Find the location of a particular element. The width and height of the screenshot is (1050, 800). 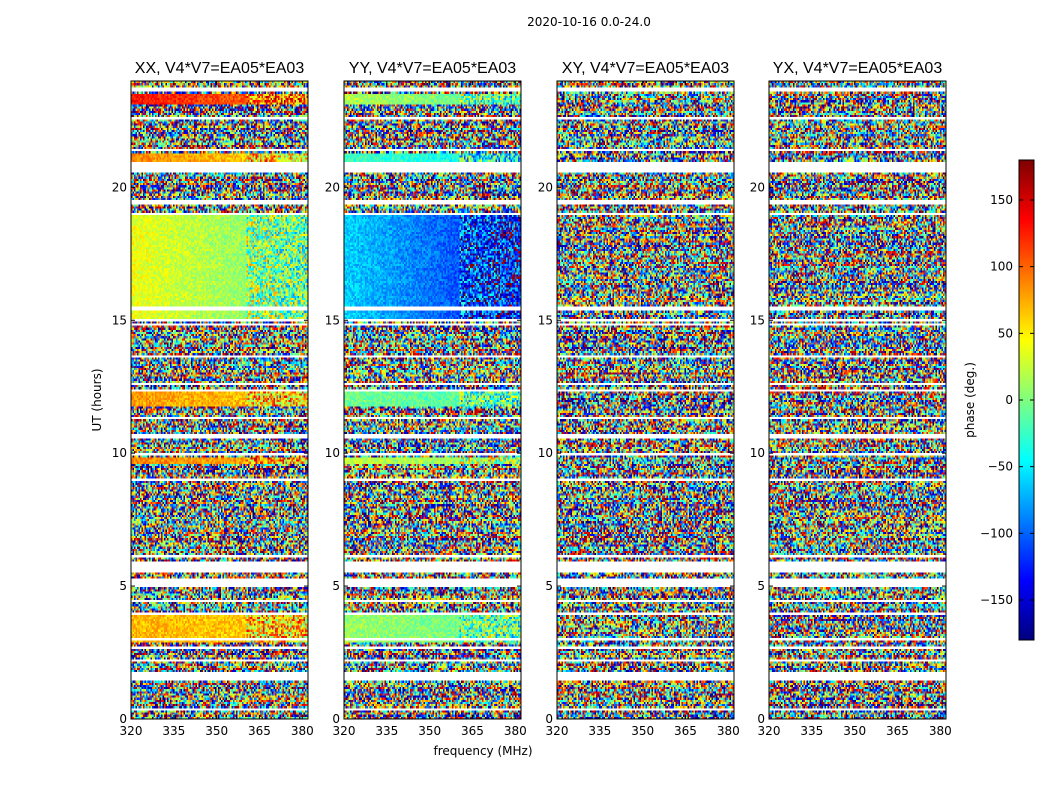

panel-title: YX, V4*V7=EA05*EA03 is located at coordinates (858, 68).